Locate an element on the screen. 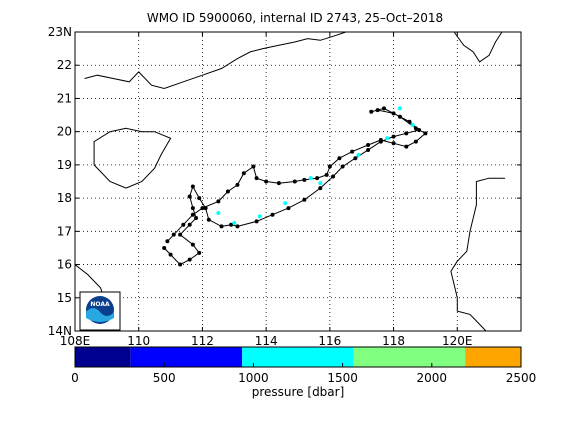 Image resolution: width=576 pixels, height=432 pixels. y-tick-label: 15 is located at coordinates (64, 298).